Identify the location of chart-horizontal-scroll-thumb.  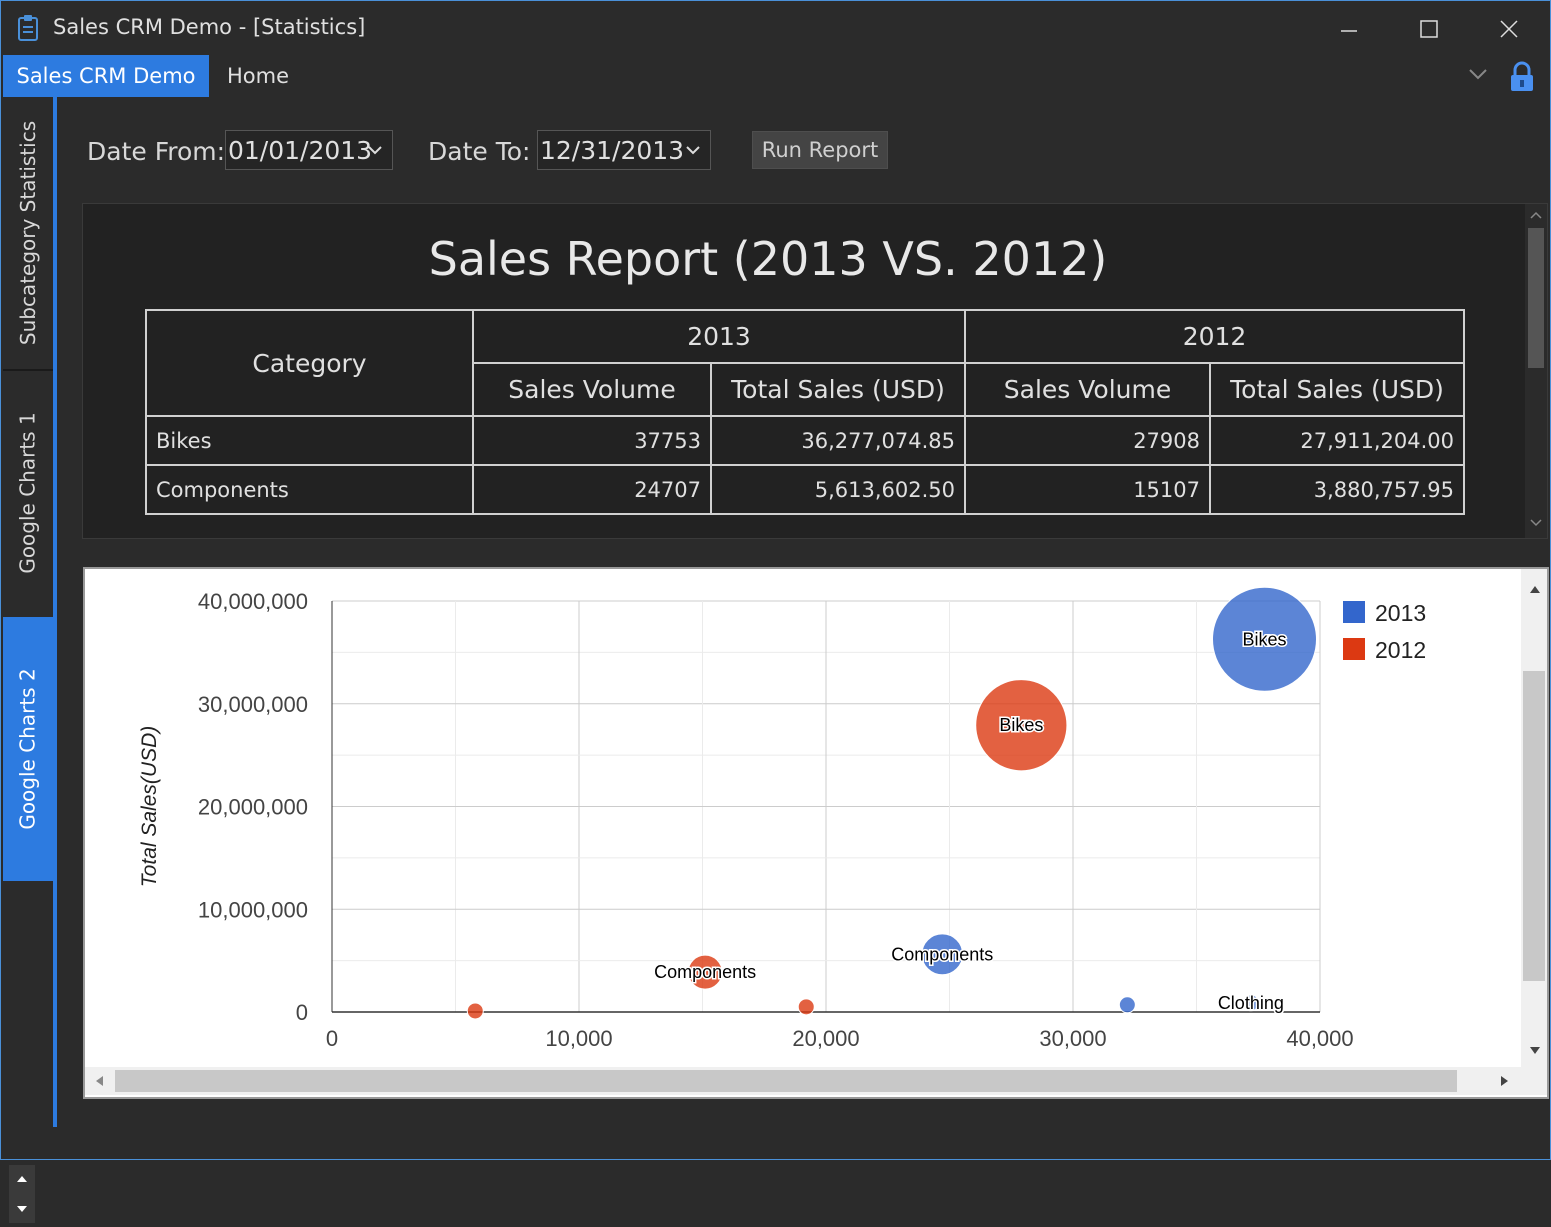
(786, 1081).